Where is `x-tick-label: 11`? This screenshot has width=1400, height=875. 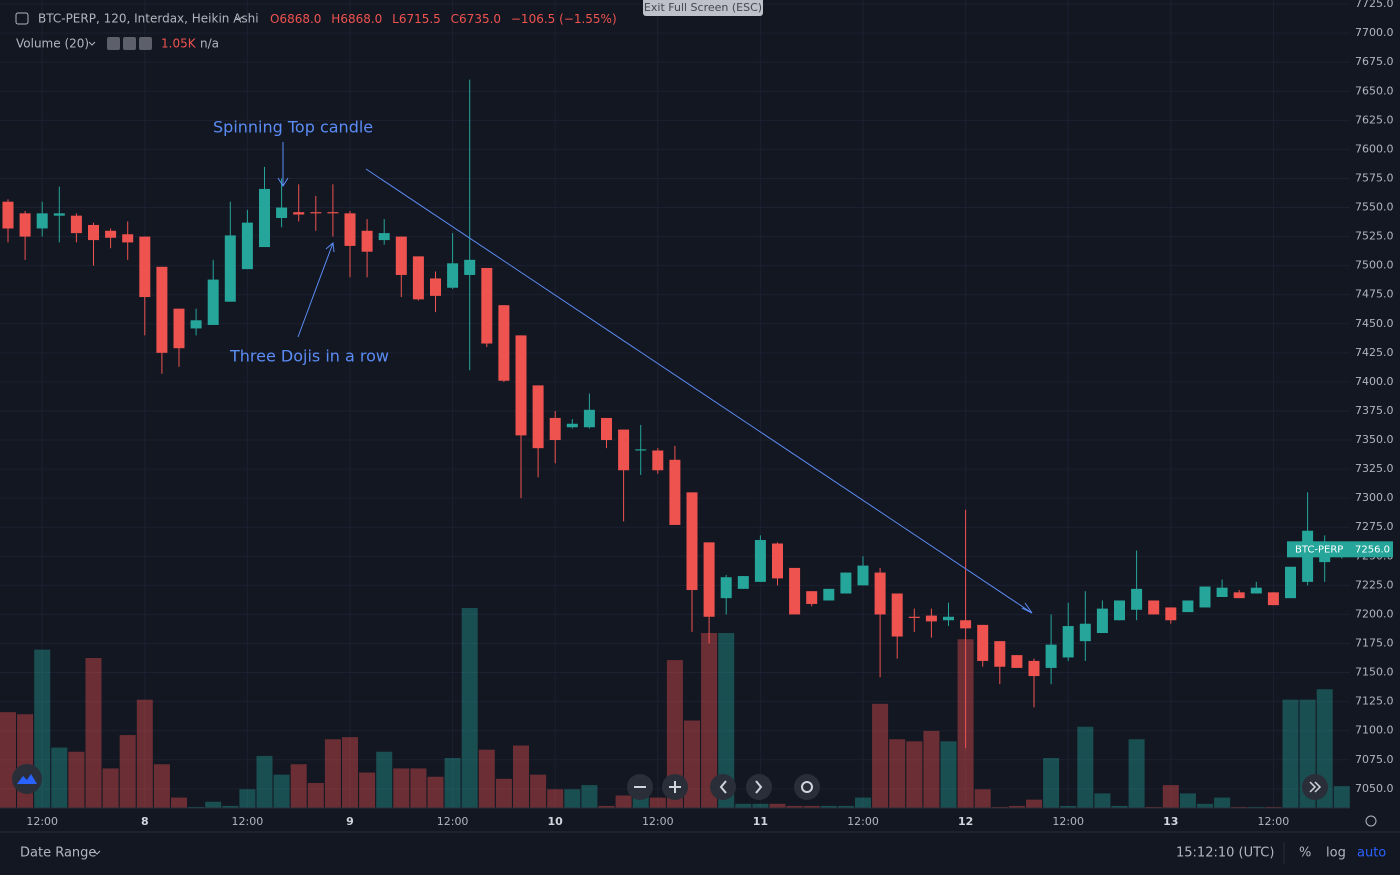
x-tick-label: 11 is located at coordinates (760, 821).